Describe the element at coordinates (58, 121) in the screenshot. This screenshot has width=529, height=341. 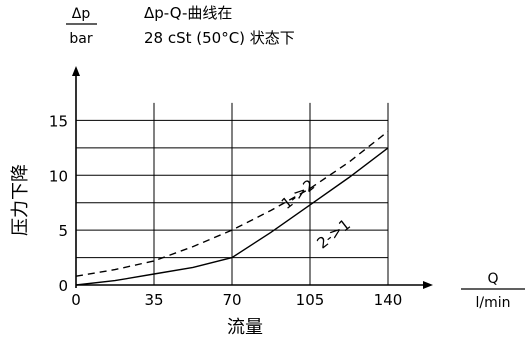
I see `y-tick-label-3: 15` at that location.